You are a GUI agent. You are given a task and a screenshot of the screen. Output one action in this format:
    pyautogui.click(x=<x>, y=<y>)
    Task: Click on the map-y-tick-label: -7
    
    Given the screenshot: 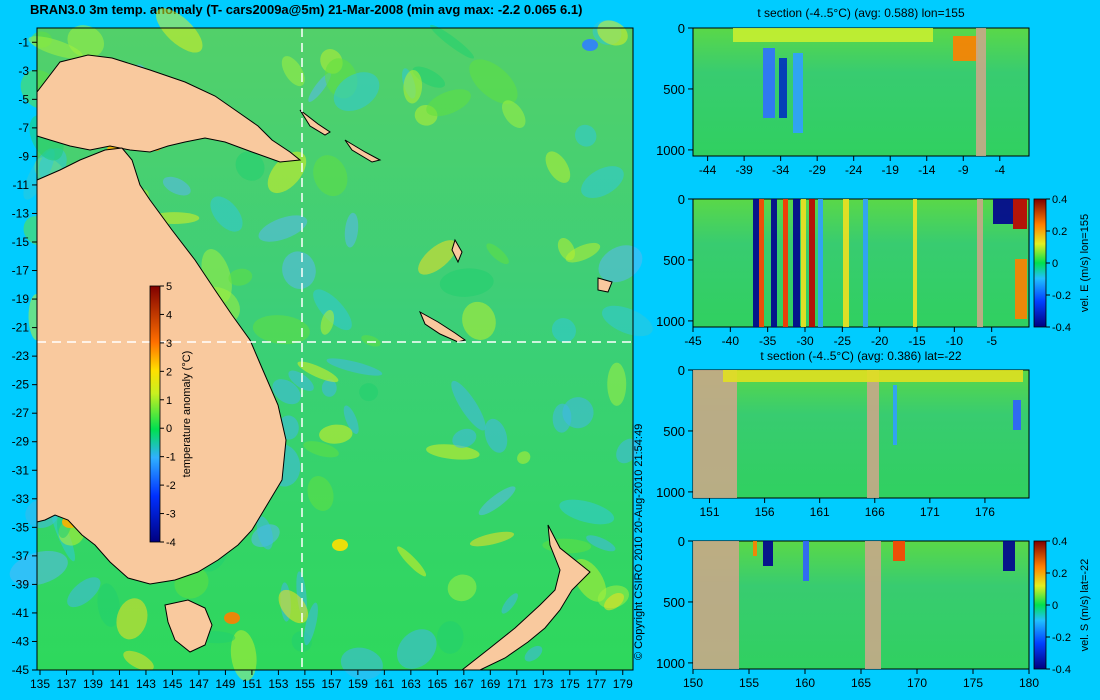 What is the action you would take?
    pyautogui.click(x=23, y=128)
    